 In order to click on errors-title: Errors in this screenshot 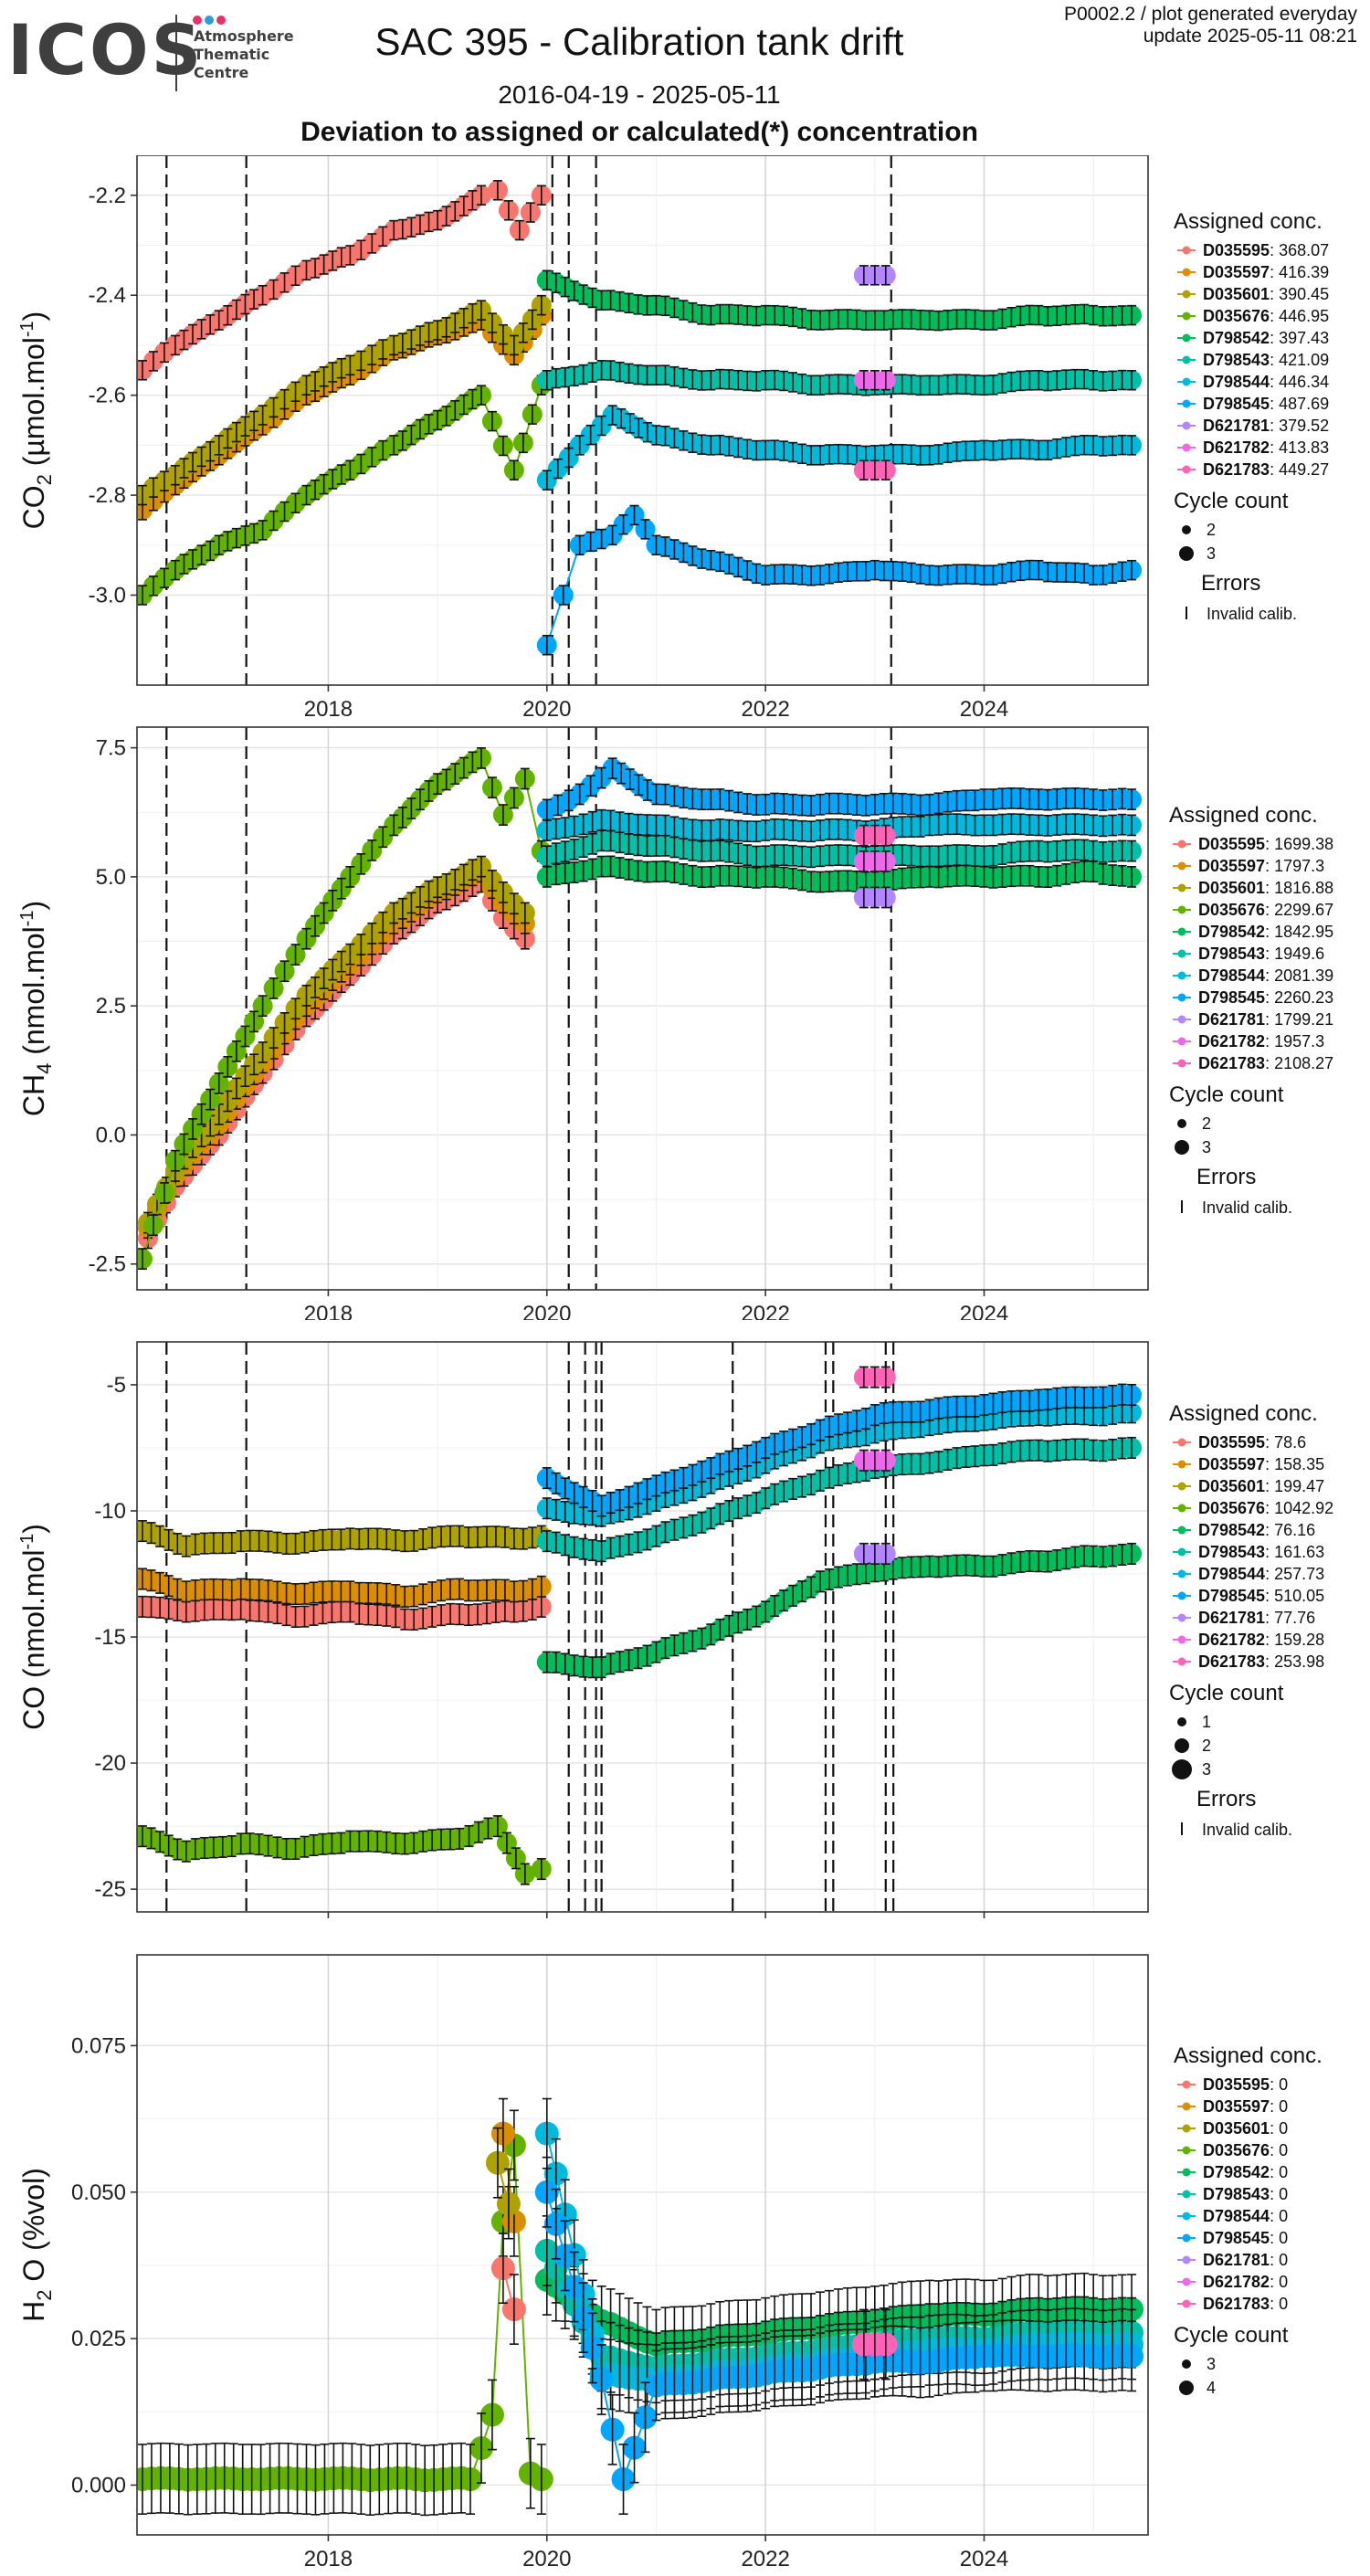, I will do `click(1230, 583)`.